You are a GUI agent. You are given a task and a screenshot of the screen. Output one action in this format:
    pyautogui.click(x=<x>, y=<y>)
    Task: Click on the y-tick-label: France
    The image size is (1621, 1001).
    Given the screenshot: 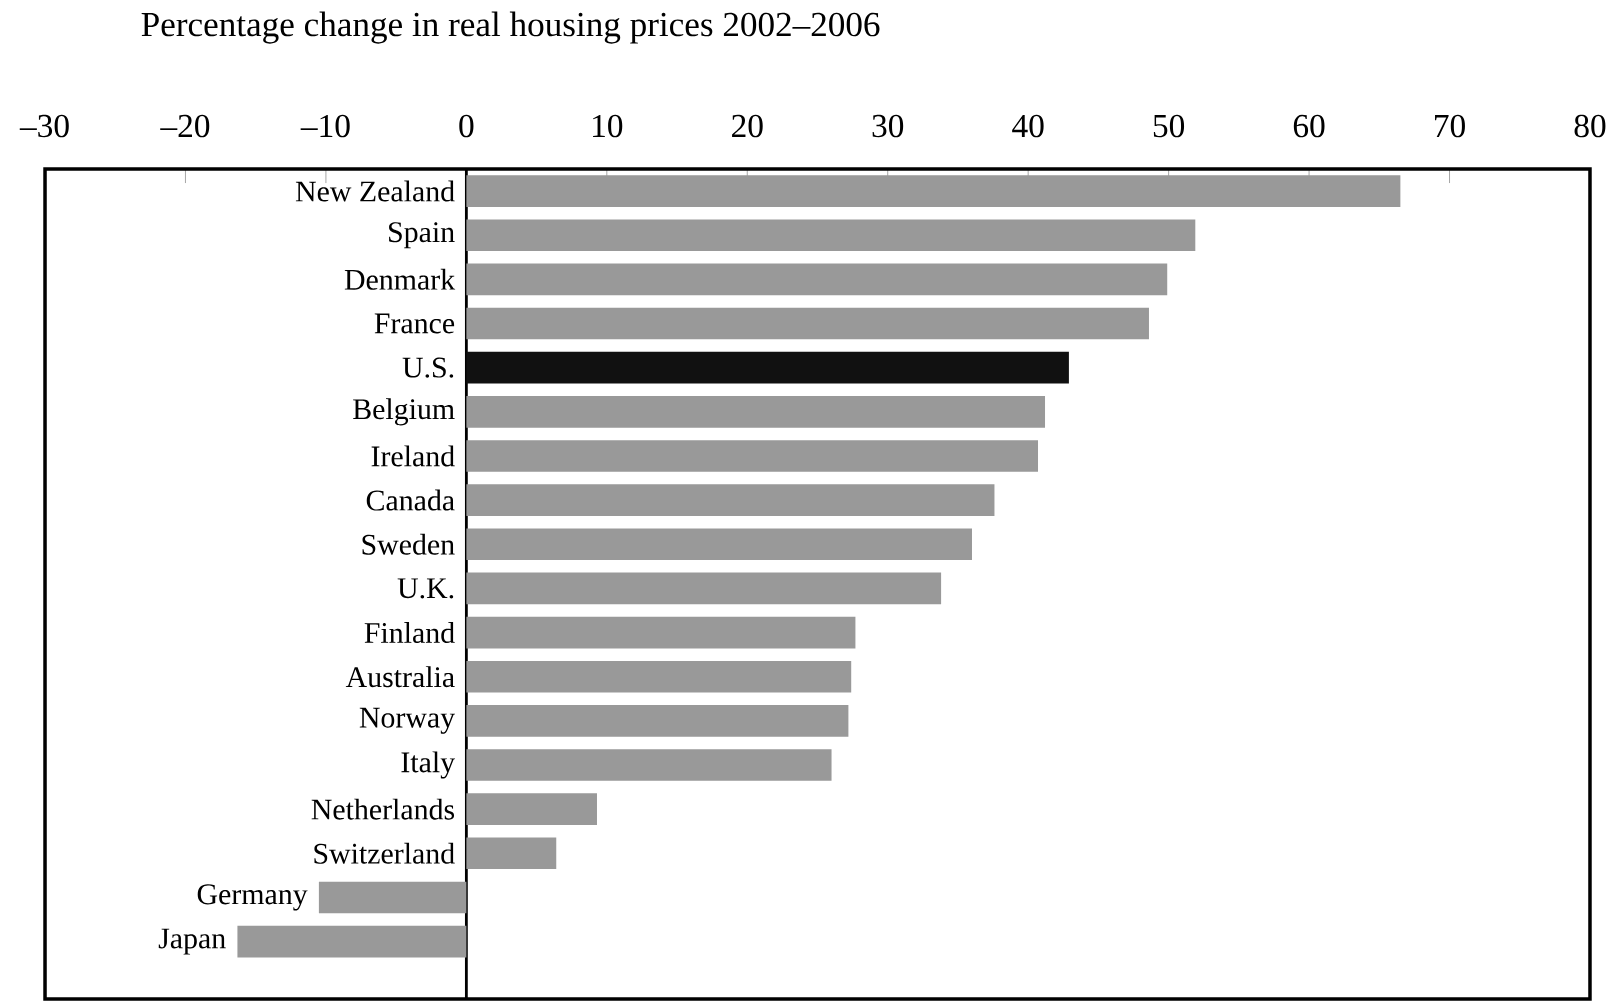 What is the action you would take?
    pyautogui.click(x=414, y=323)
    